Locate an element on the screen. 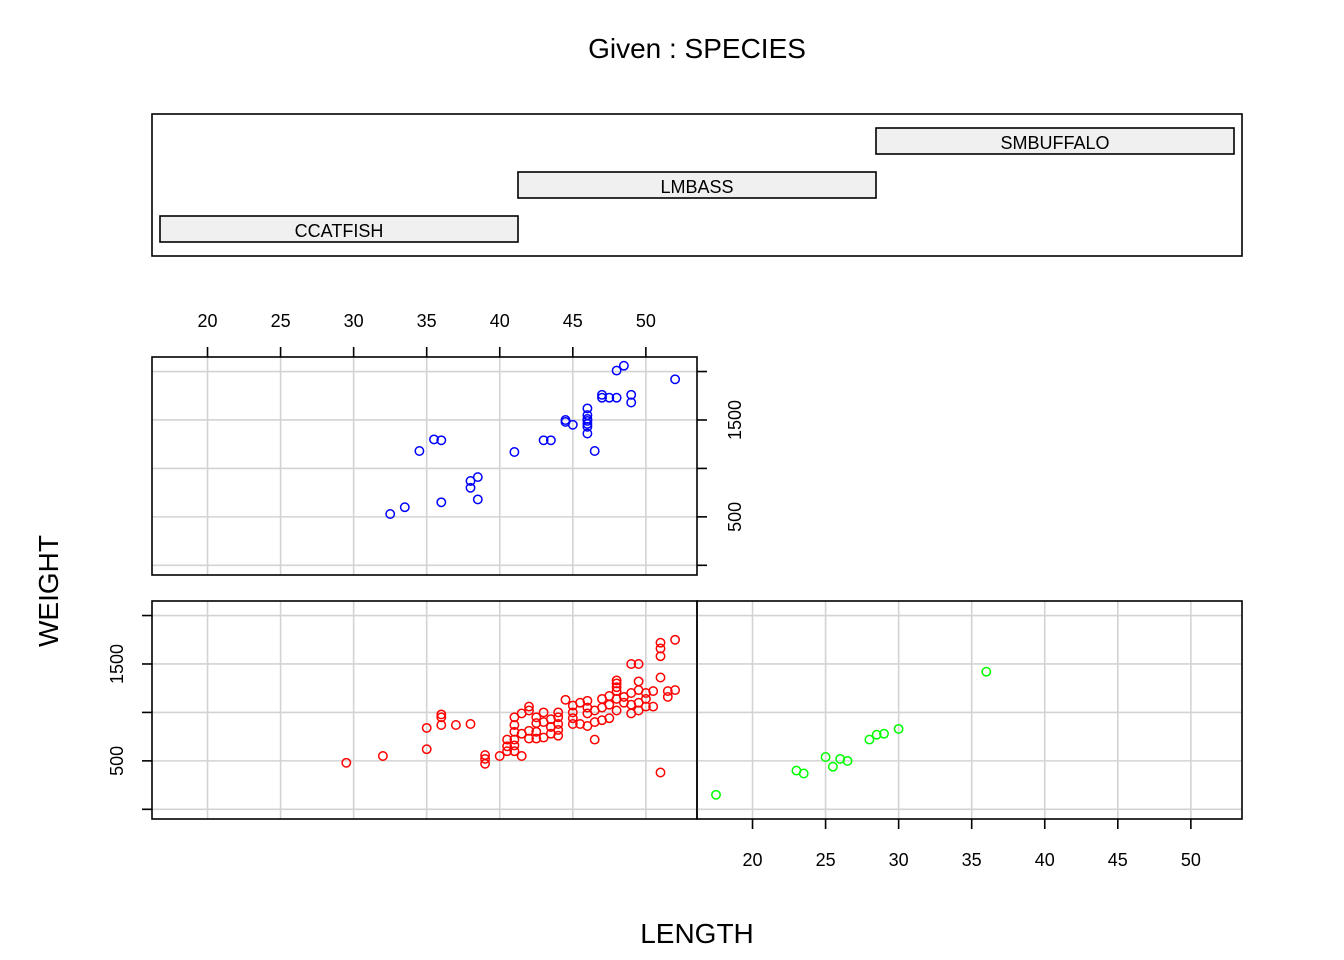 The image size is (1344, 960). given-panel-frame is located at coordinates (697, 185).